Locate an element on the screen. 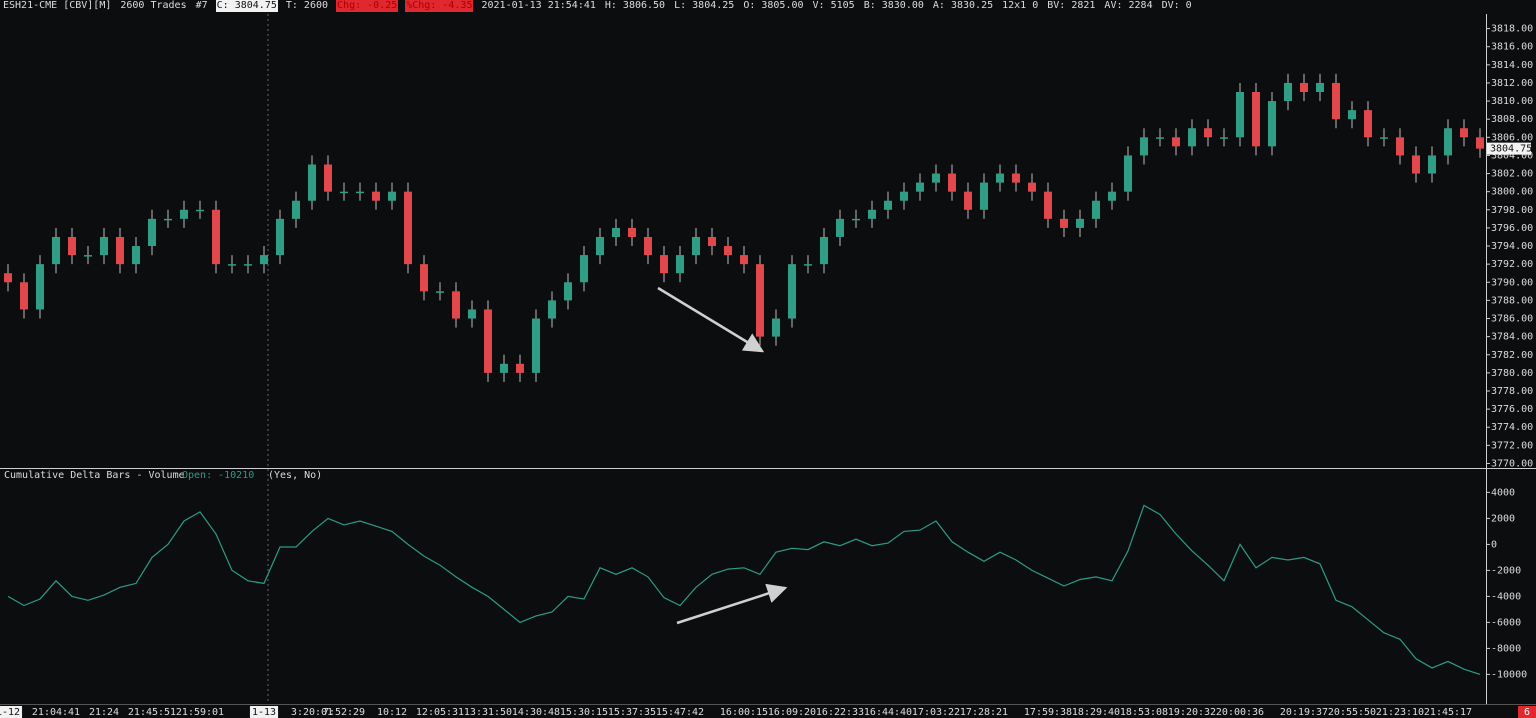 This screenshot has width=1536, height=718. header-item: ESH21-CME [CBV][M] is located at coordinates (57, 5).